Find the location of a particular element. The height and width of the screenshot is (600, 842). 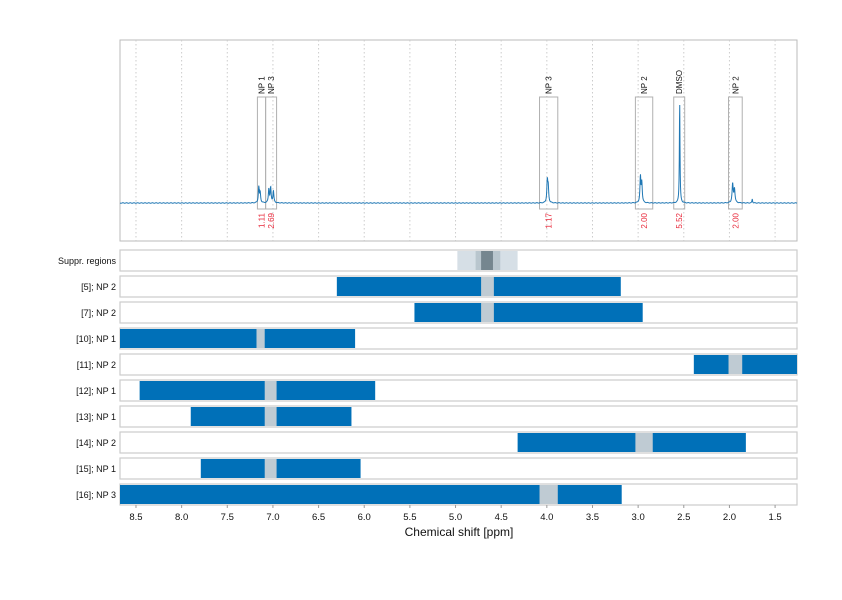

spectrum-line is located at coordinates (458, 154).